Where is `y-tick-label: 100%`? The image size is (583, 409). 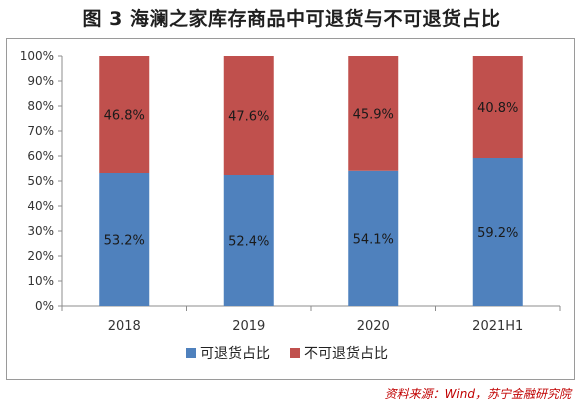 y-tick-label: 100% is located at coordinates (37, 56).